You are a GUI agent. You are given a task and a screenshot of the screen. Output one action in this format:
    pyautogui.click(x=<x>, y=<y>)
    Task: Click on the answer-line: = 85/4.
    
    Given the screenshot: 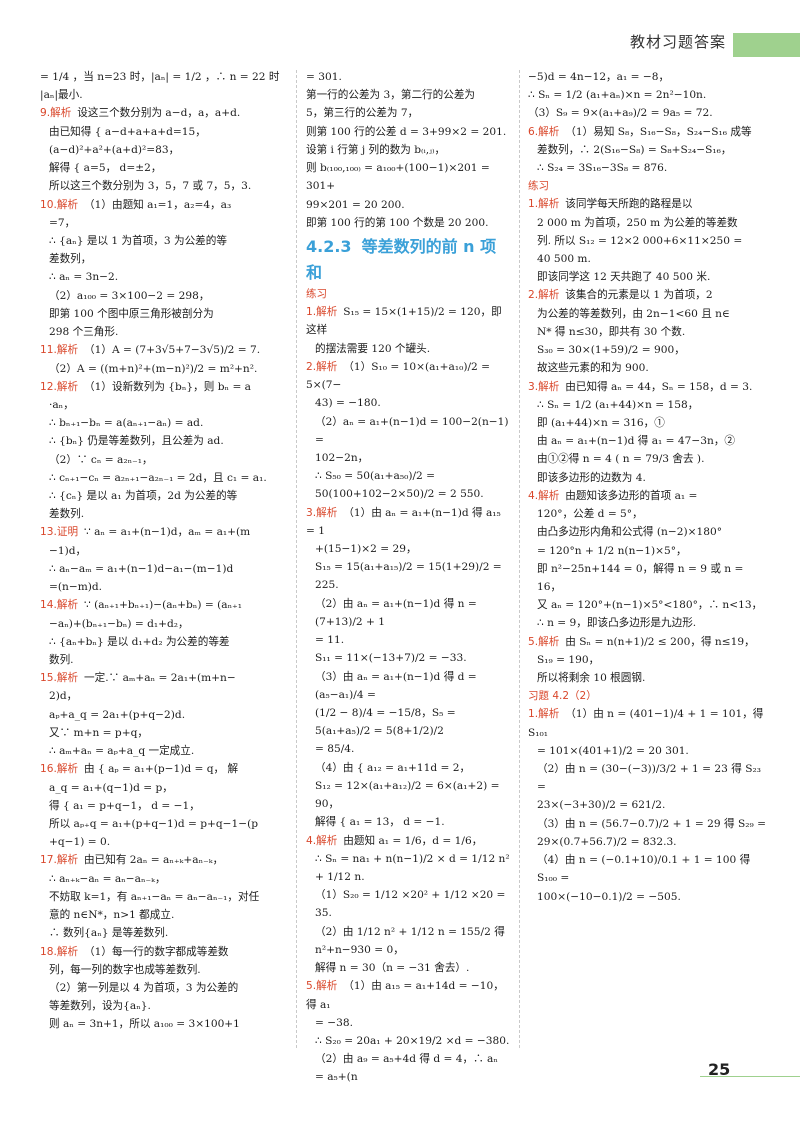 What is the action you would take?
    pyautogui.click(x=408, y=749)
    